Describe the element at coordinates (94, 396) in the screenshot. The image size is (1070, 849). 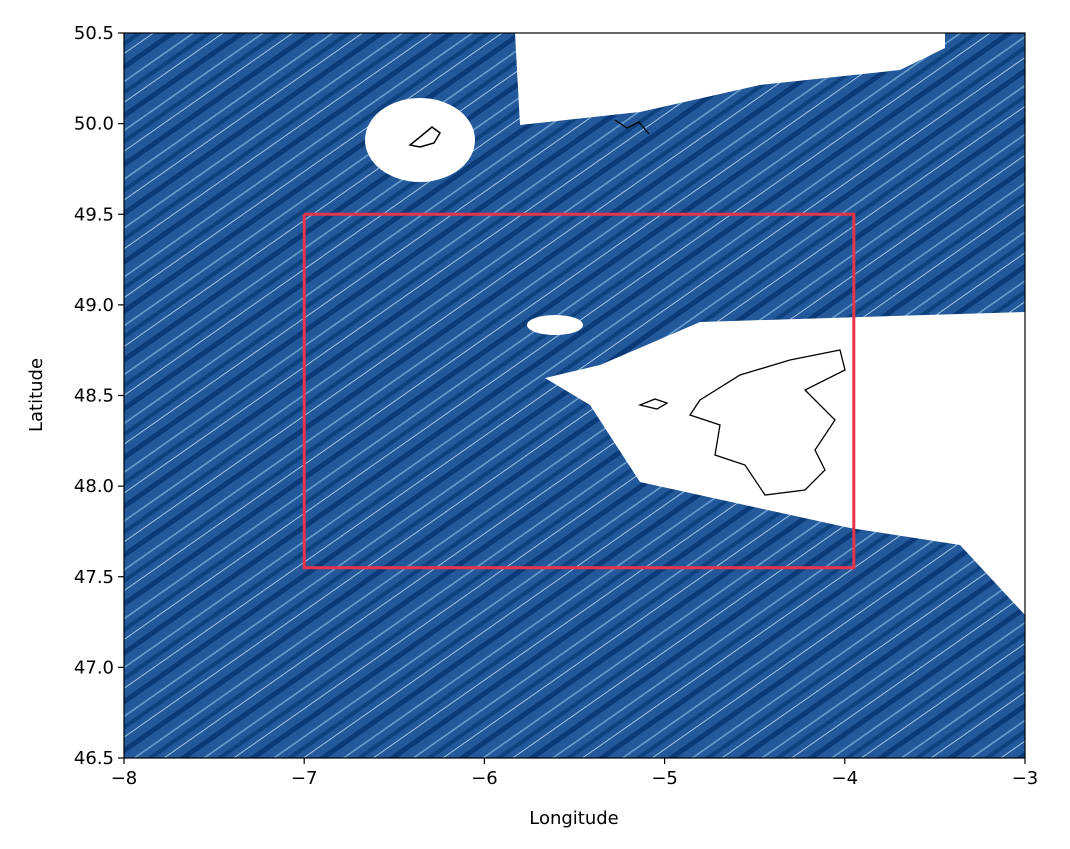
I see `y-tick-label: 48.5` at that location.